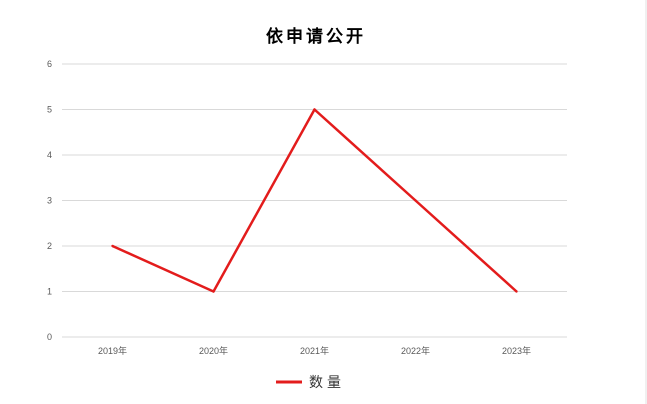  What do you see at coordinates (327, 383) in the screenshot?
I see `legend-label: 数量` at bounding box center [327, 383].